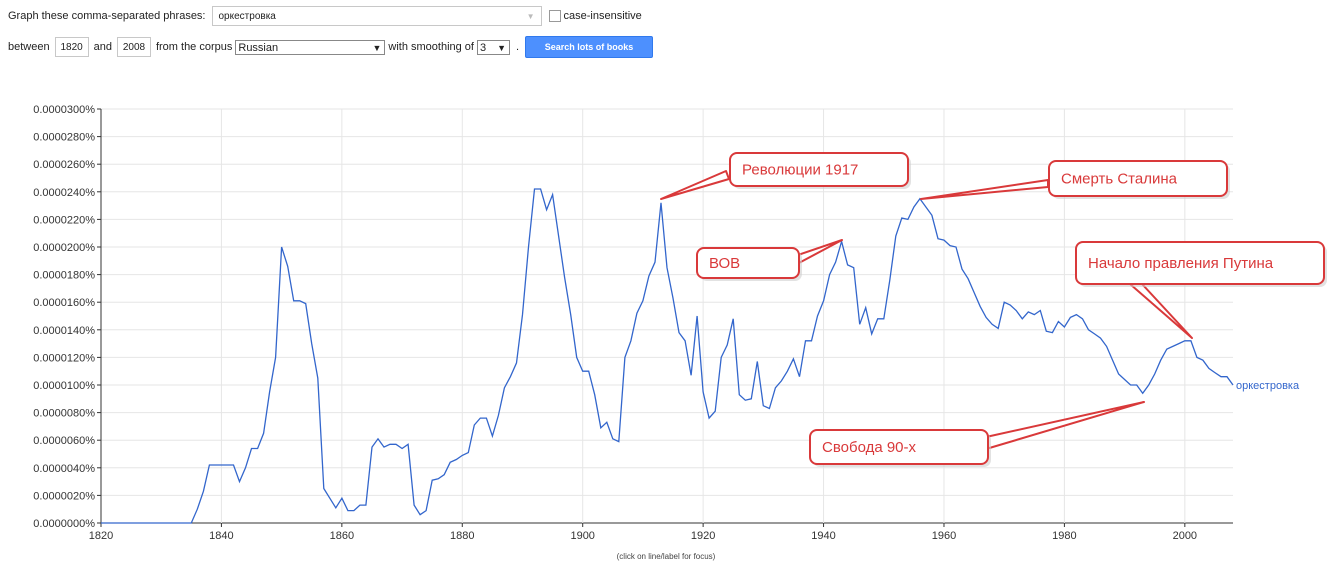  Describe the element at coordinates (582, 536) in the screenshot. I see `x-tick-label: 1900` at that location.